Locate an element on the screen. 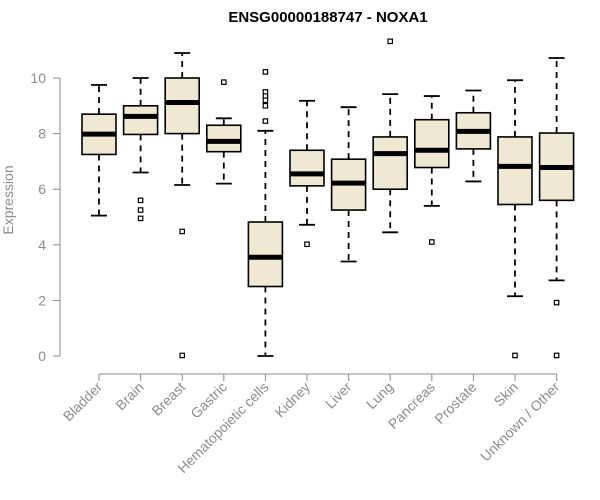  x-tick-label: Breast is located at coordinates (168, 399).